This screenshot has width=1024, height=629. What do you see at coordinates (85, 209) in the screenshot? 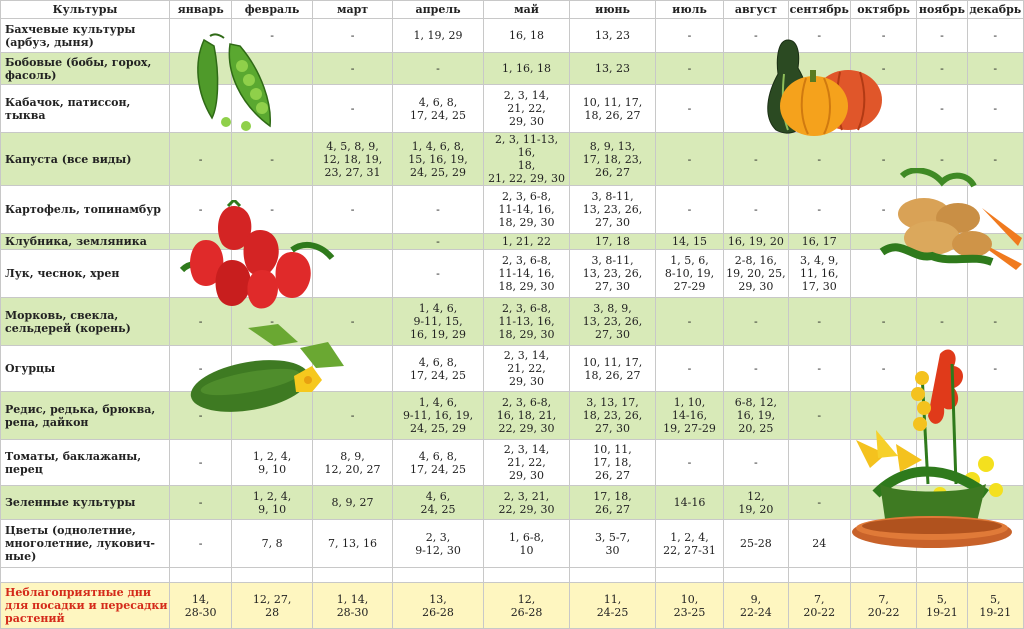
I see `crop-name-cell: Картофель, топинамбур` at bounding box center [85, 209].